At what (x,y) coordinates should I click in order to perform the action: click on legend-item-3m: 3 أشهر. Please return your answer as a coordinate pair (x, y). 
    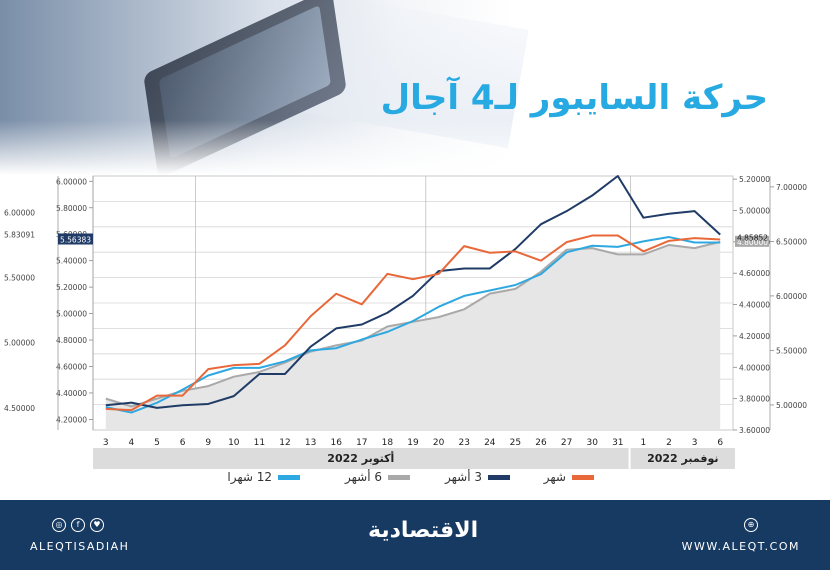
    Looking at the image, I should click on (477, 477).